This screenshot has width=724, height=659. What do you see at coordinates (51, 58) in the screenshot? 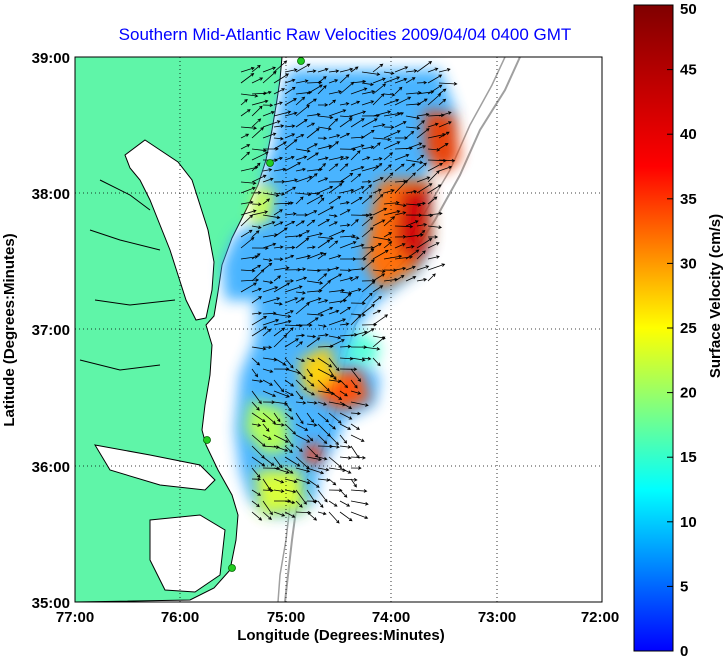
I see `y-tick-label: 39:00` at bounding box center [51, 58].